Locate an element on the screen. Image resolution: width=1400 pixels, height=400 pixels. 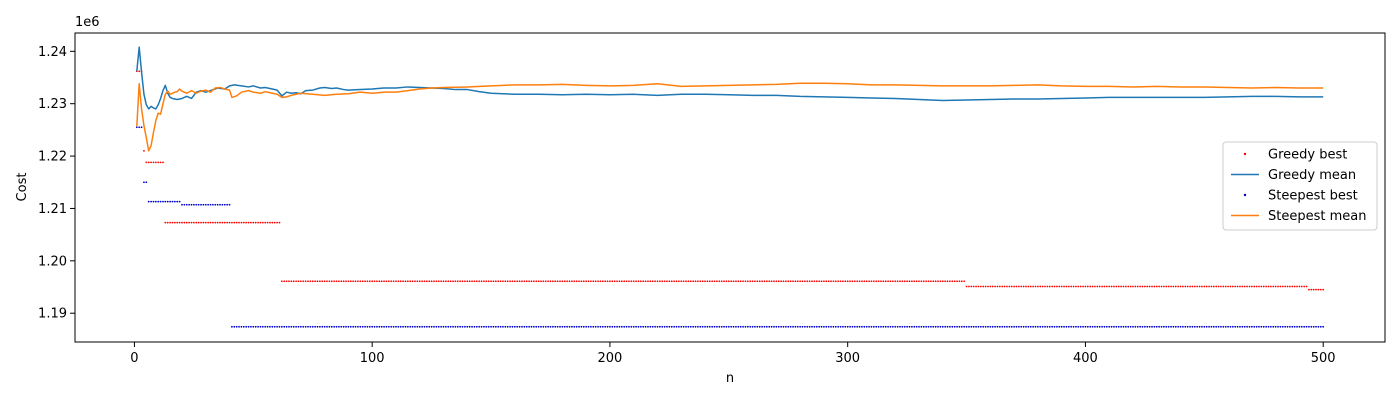
x-tick-label: 500 is located at coordinates (1323, 358).